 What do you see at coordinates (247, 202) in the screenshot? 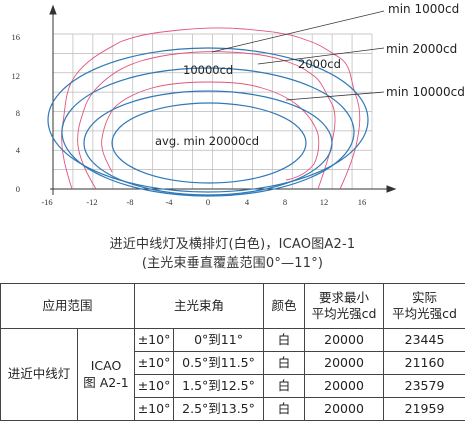
I see `x-tick-label: 4` at bounding box center [247, 202].